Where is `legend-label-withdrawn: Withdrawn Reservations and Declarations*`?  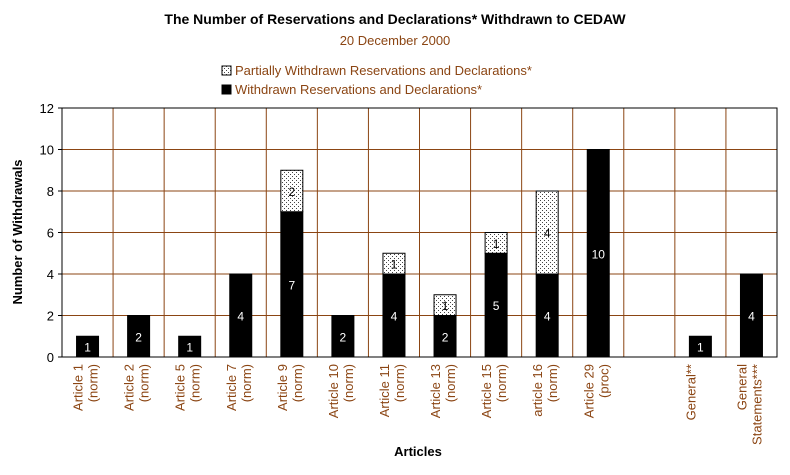 legend-label-withdrawn: Withdrawn Reservations and Declarations* is located at coordinates (358, 89).